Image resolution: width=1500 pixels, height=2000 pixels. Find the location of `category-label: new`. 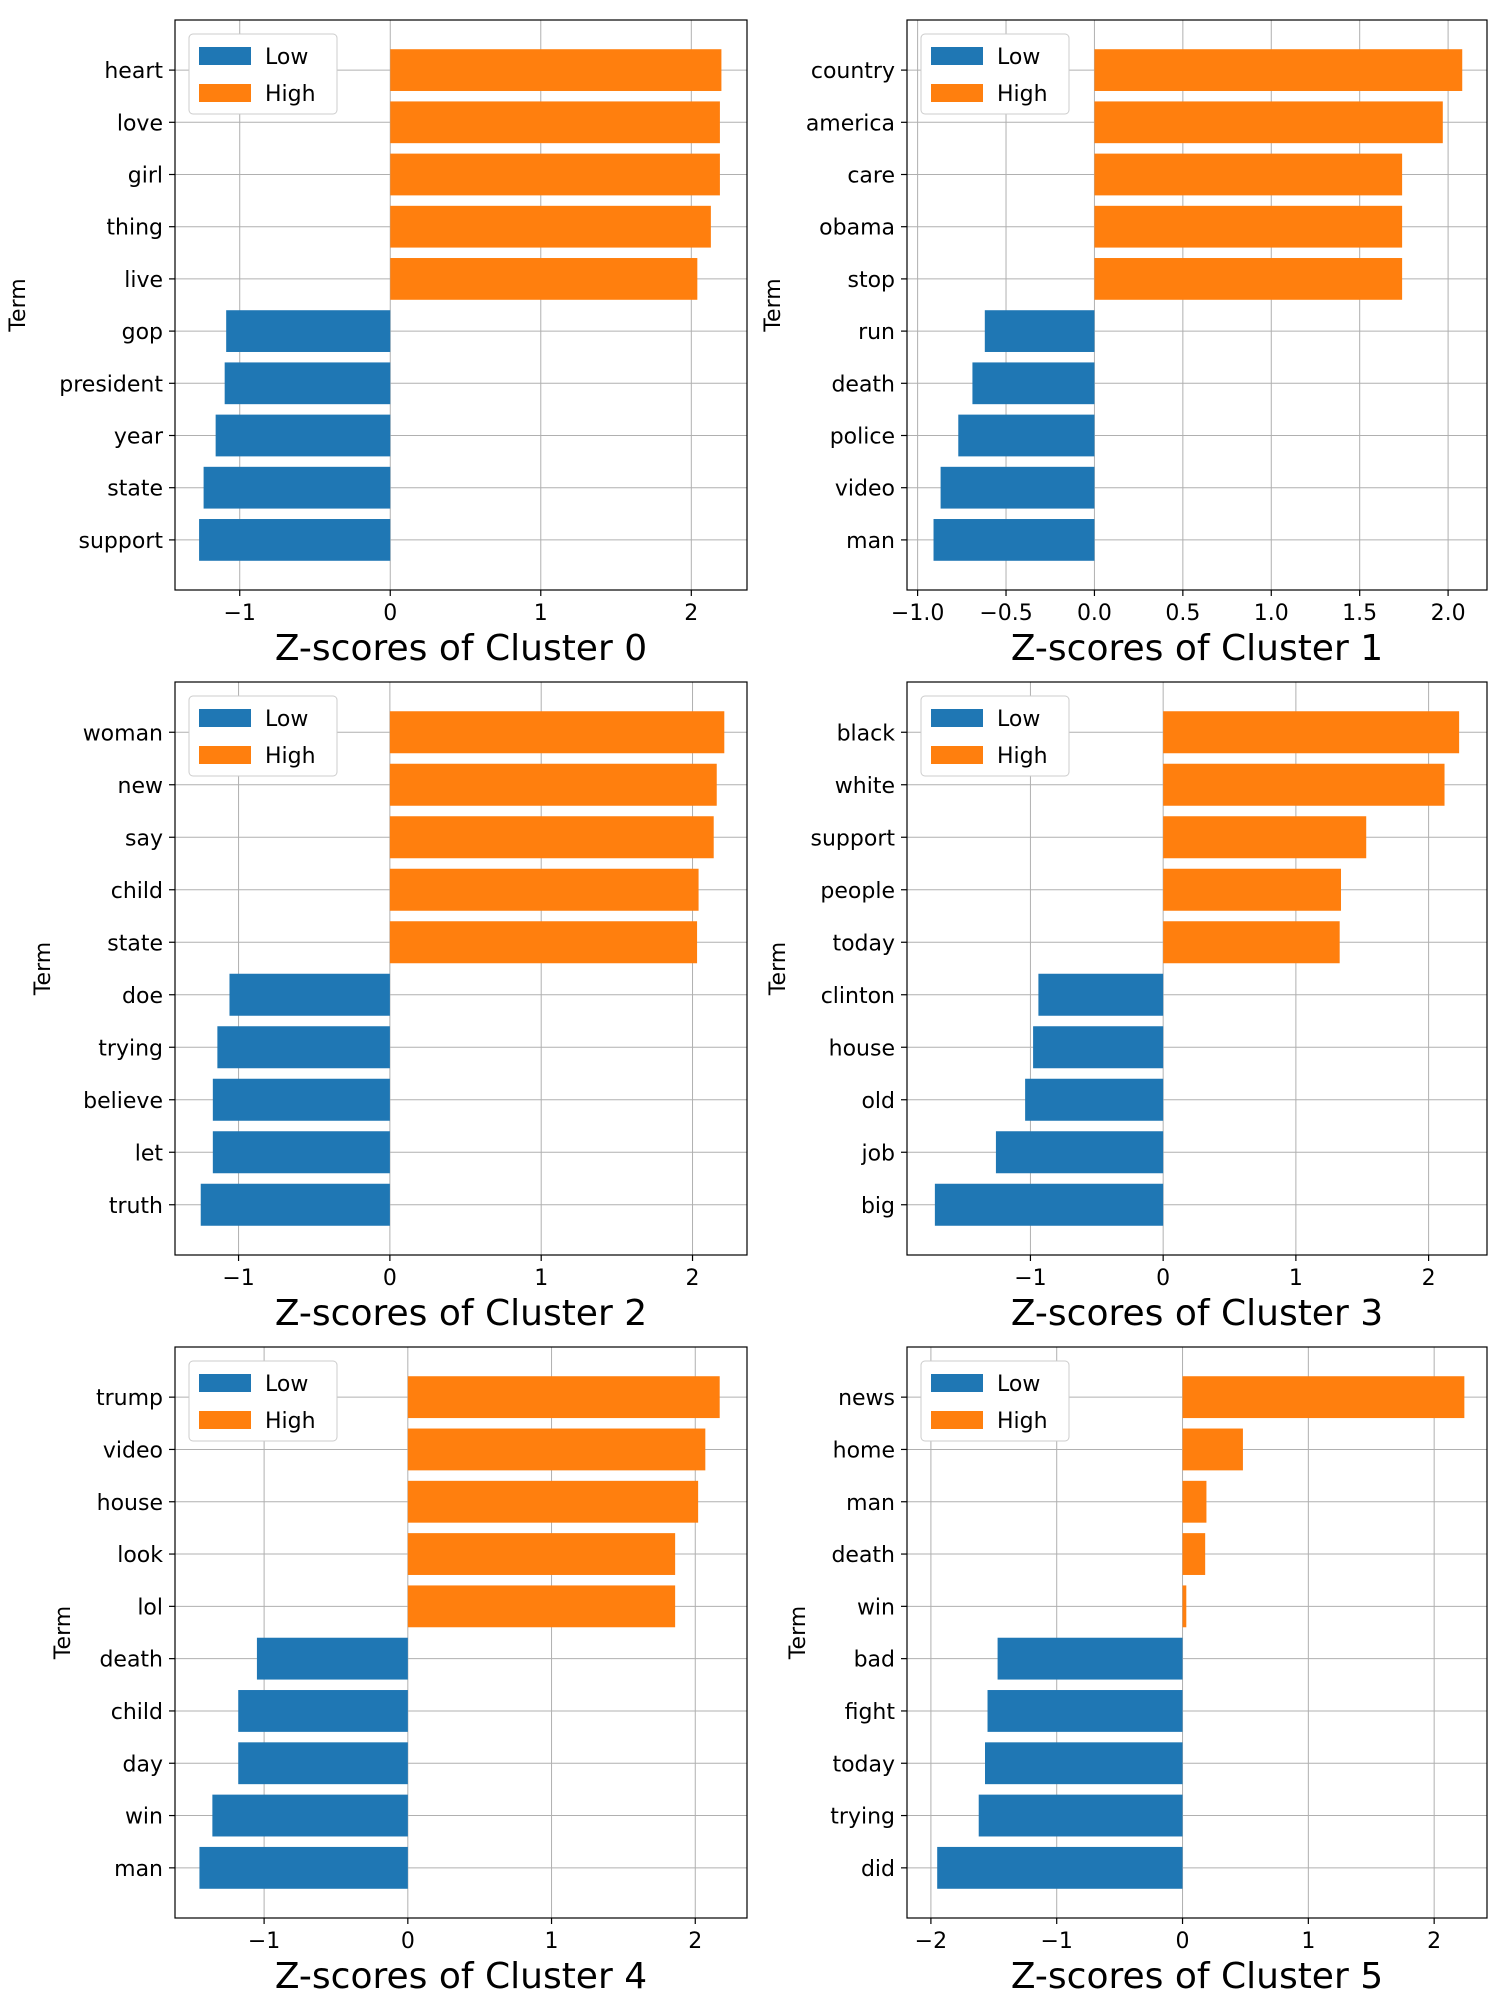

category-label: new is located at coordinates (140, 786).